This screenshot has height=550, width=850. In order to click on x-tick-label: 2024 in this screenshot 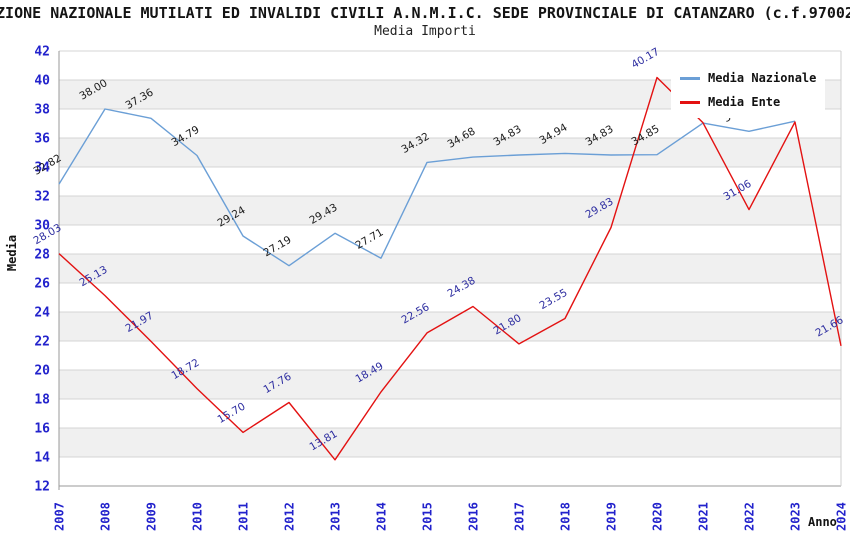, I will do `click(842, 516)`.